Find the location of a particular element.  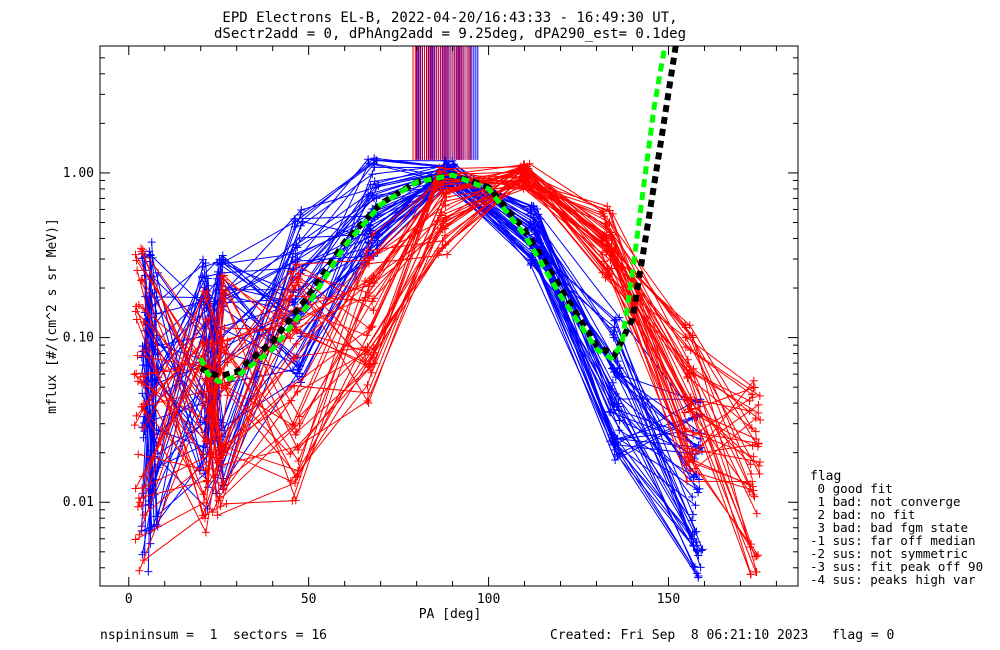

red-vertical-lines is located at coordinates (442, 103).